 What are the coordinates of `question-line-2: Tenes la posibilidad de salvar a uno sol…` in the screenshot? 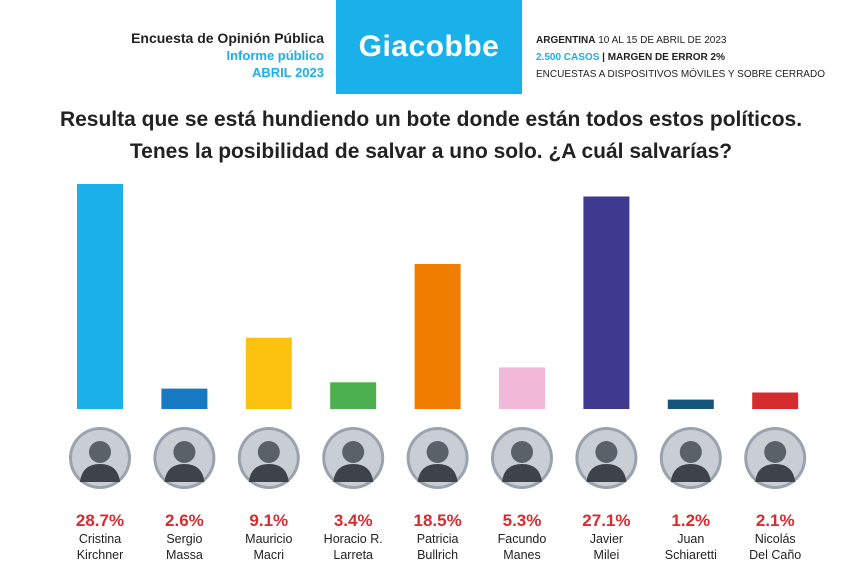 It's located at (431, 151).